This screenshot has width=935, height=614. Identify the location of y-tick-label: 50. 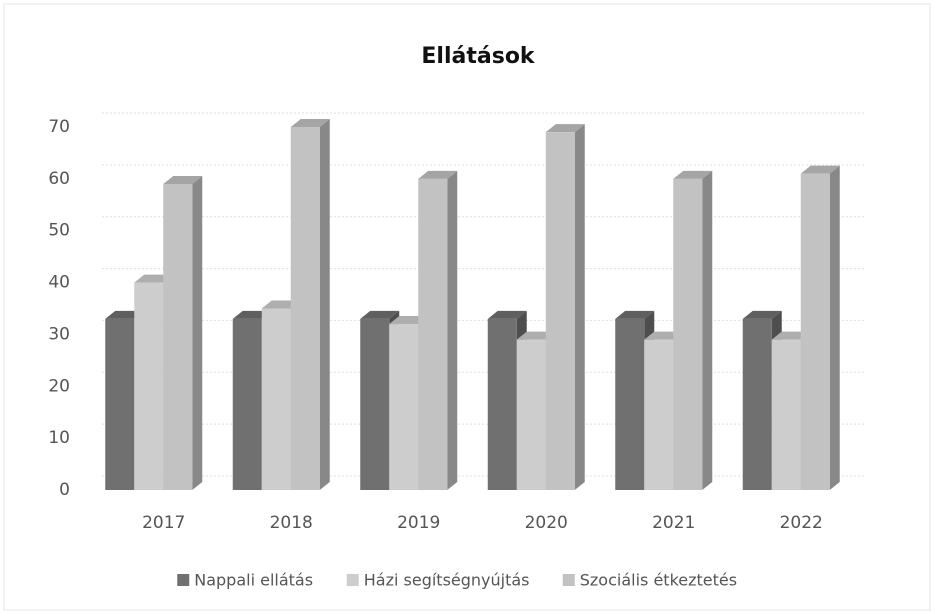
(59, 231).